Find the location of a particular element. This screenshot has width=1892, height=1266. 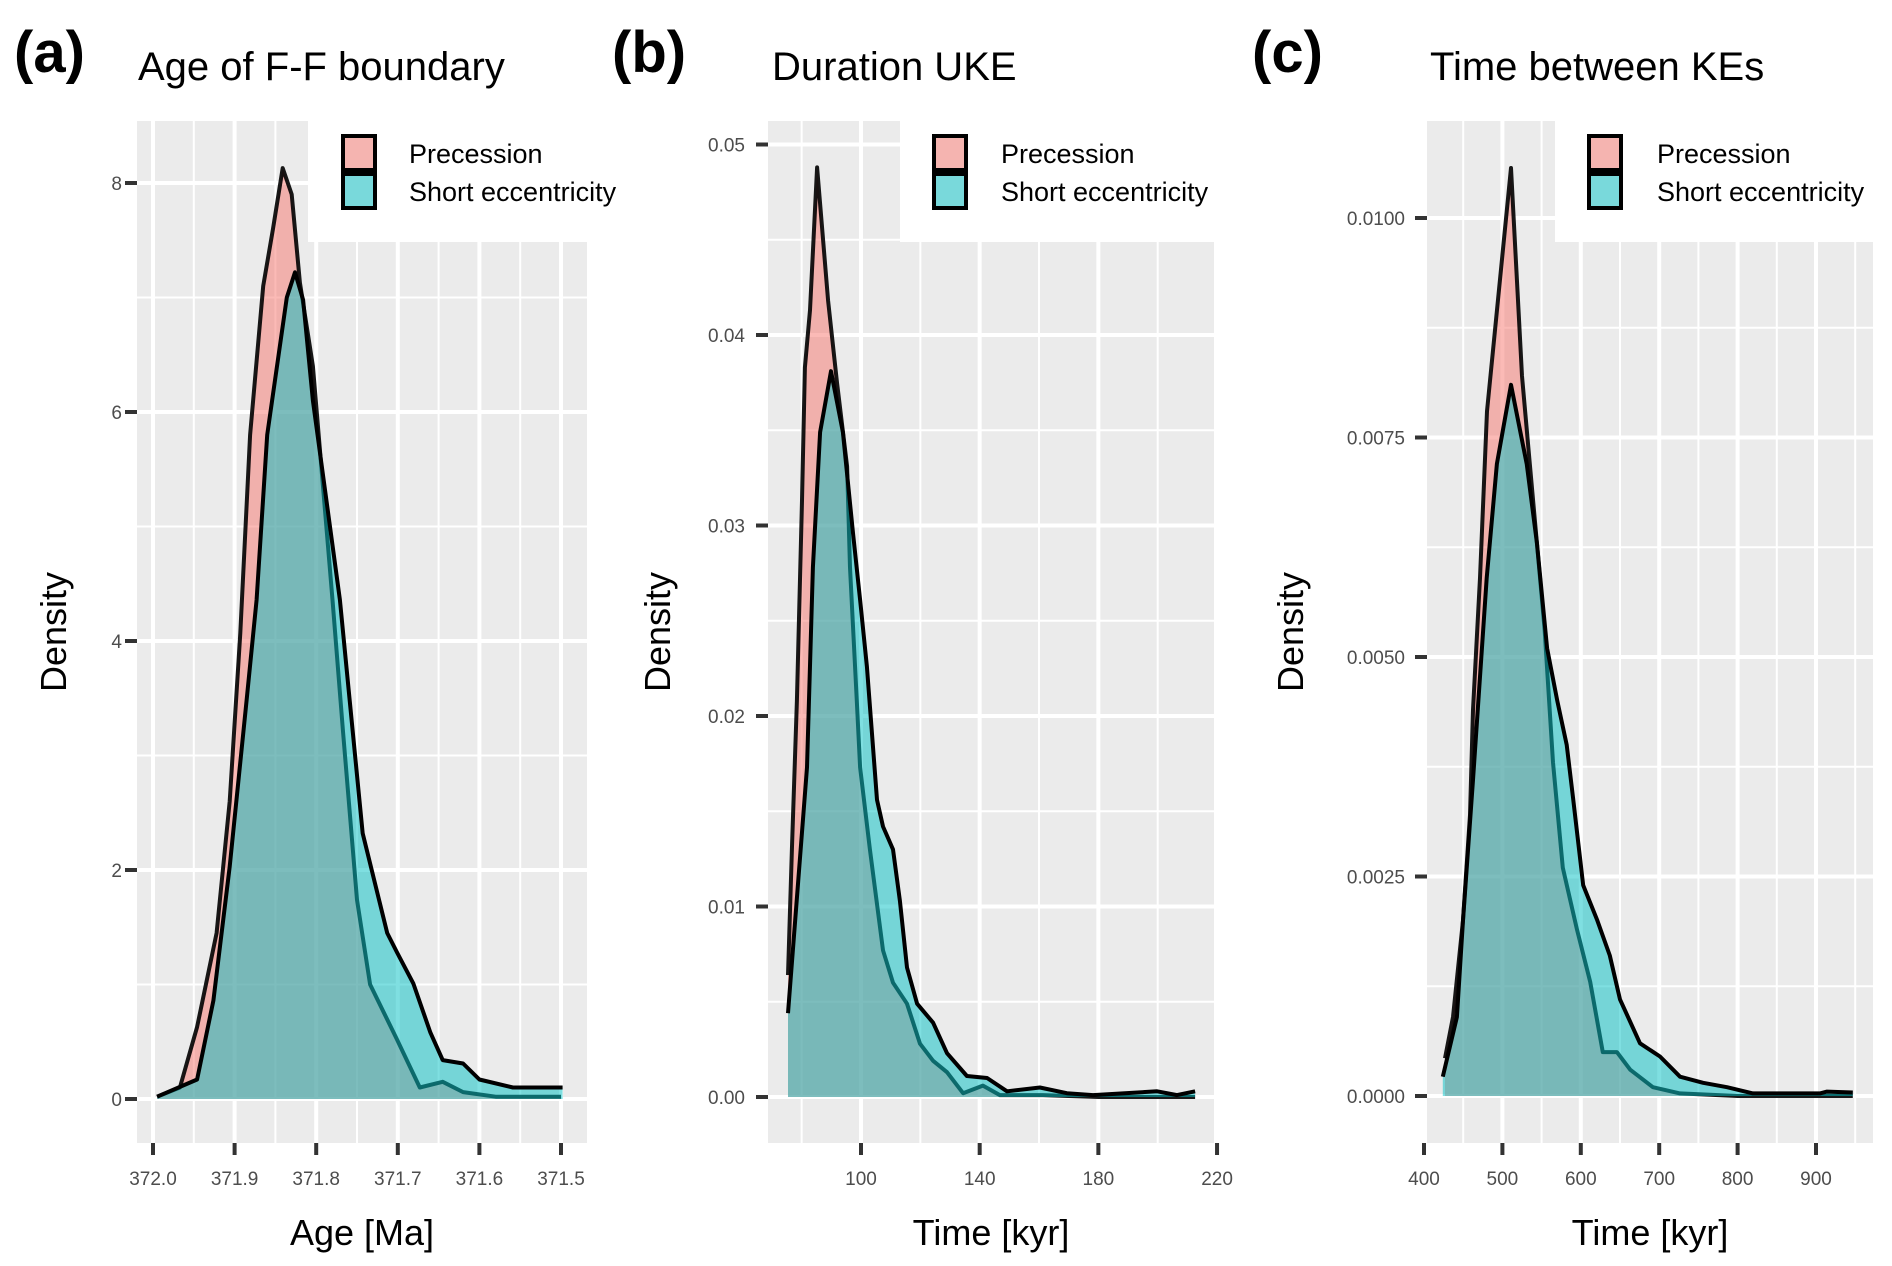

x-tick-label: 500 is located at coordinates (1503, 1179).